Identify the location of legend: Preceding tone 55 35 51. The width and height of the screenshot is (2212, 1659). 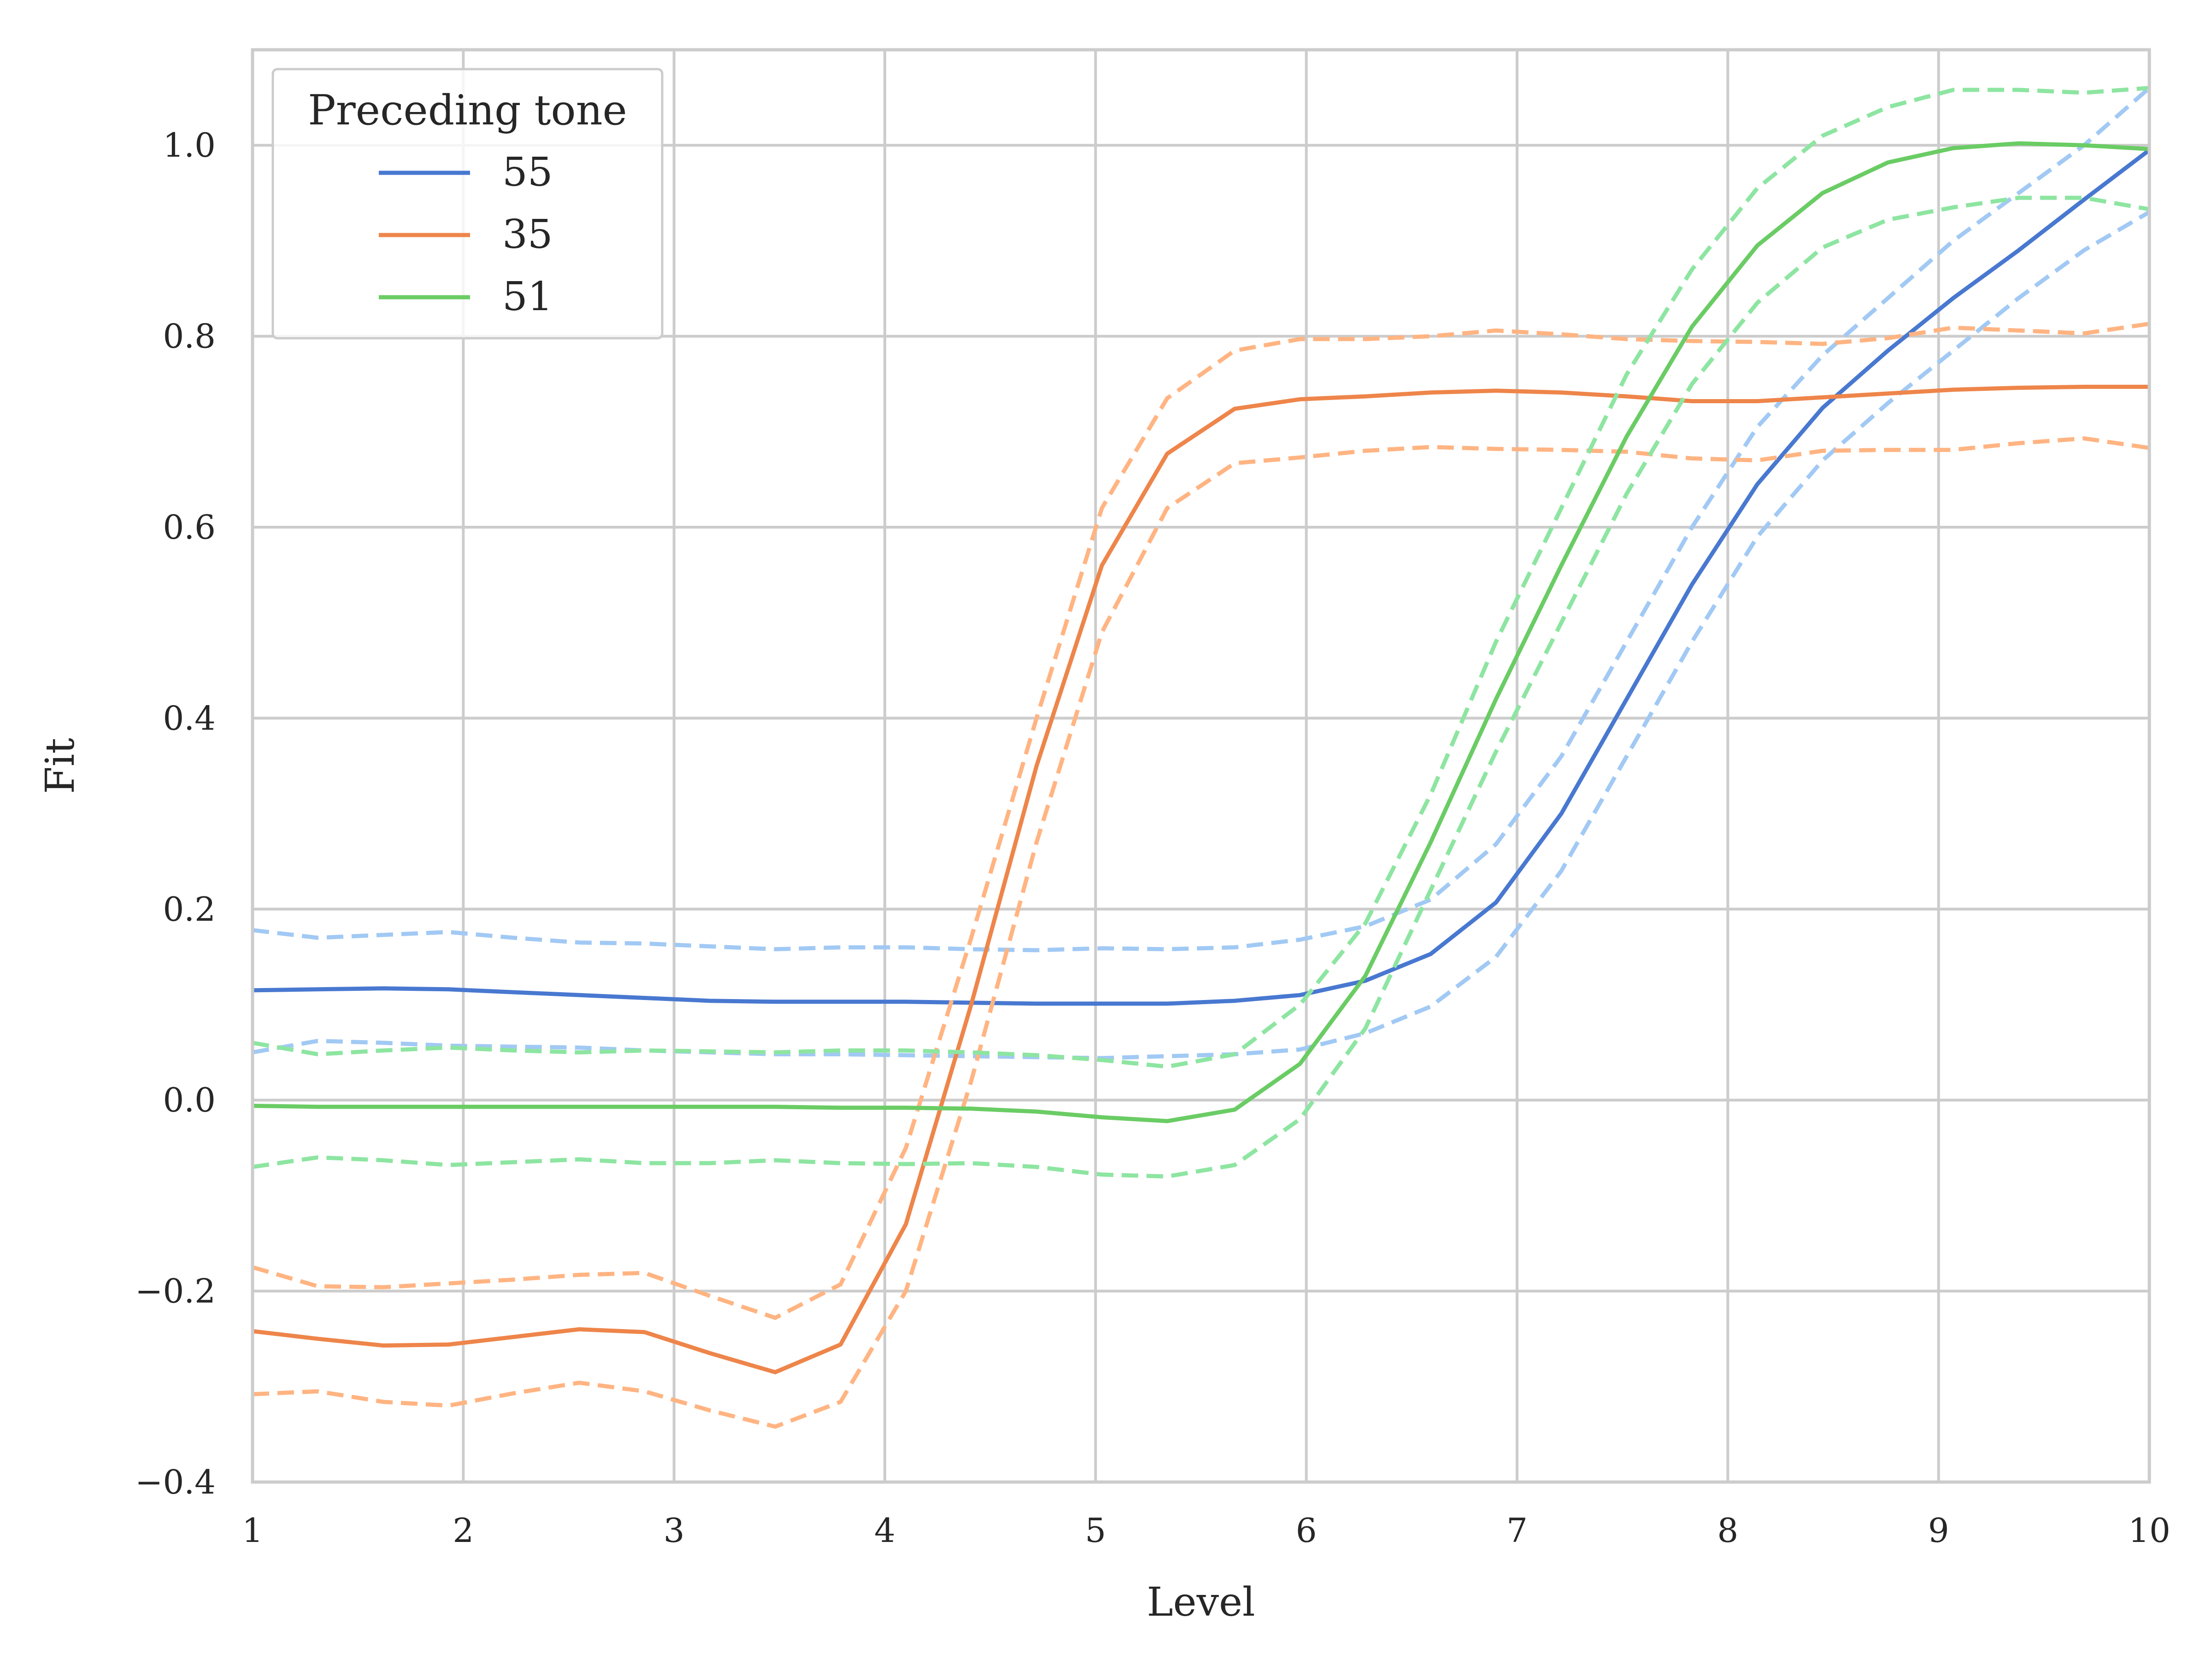
(467, 204).